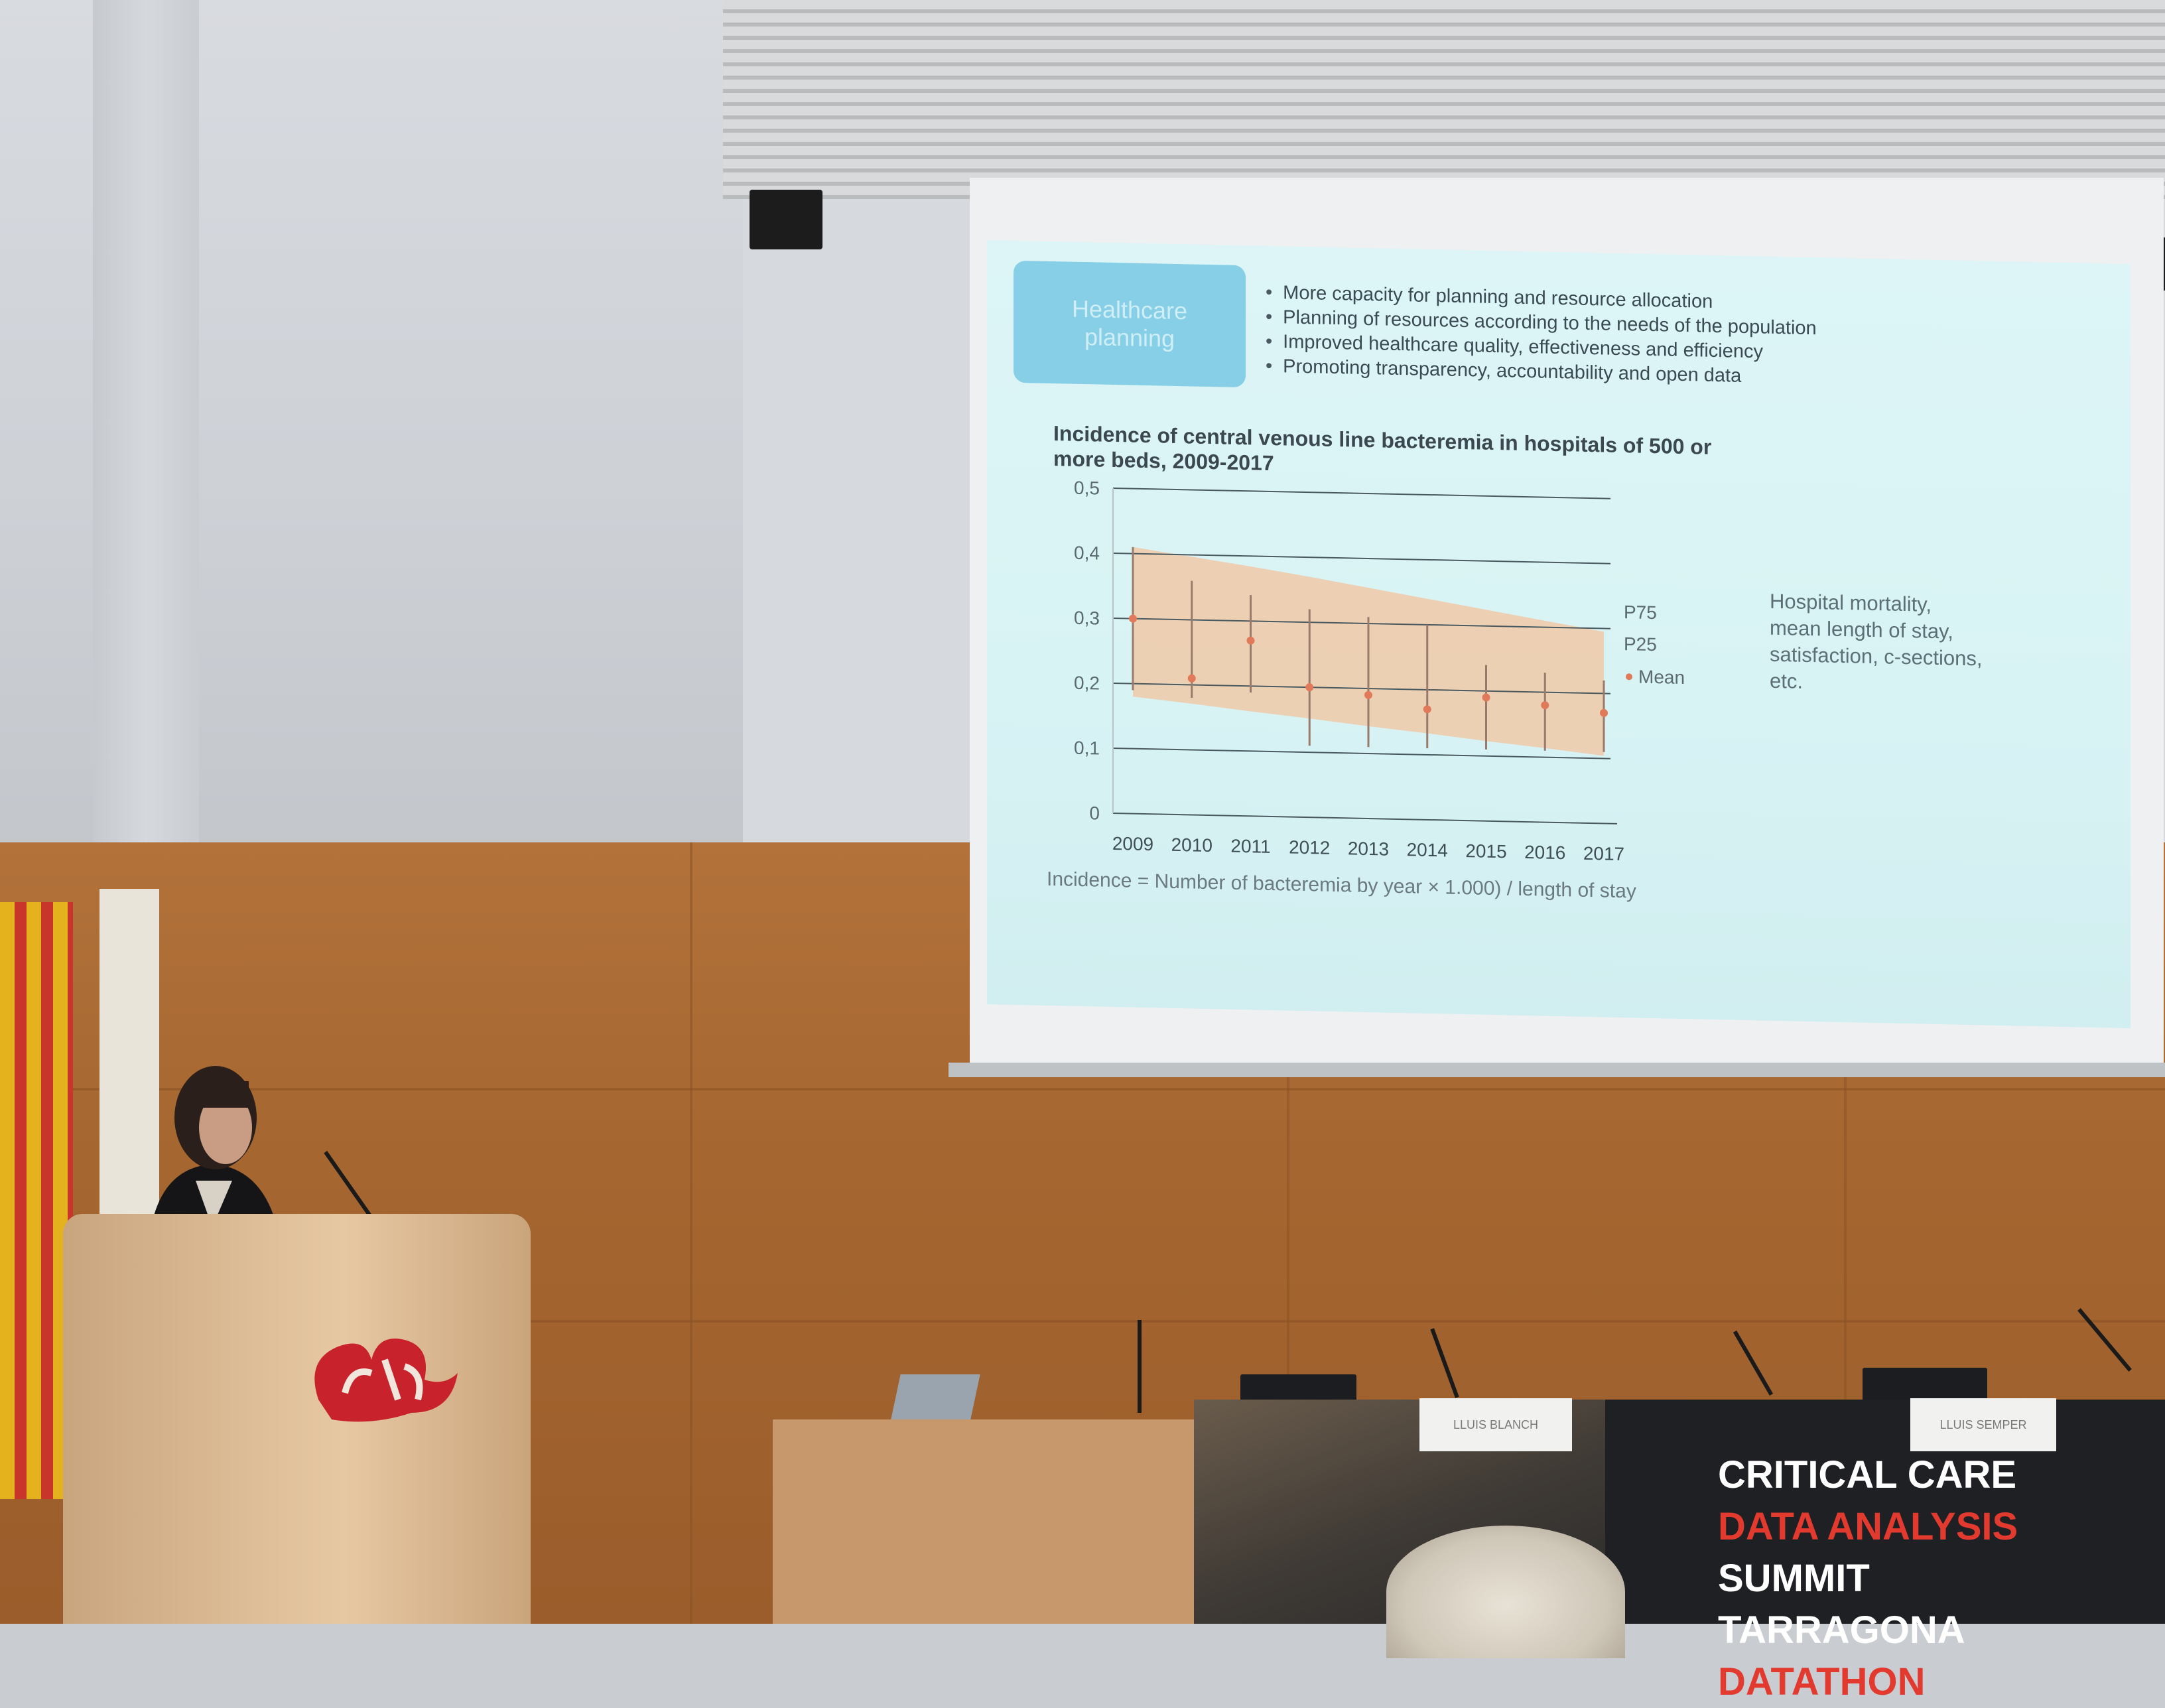  I want to click on legend-p75: P75, so click(1640, 612).